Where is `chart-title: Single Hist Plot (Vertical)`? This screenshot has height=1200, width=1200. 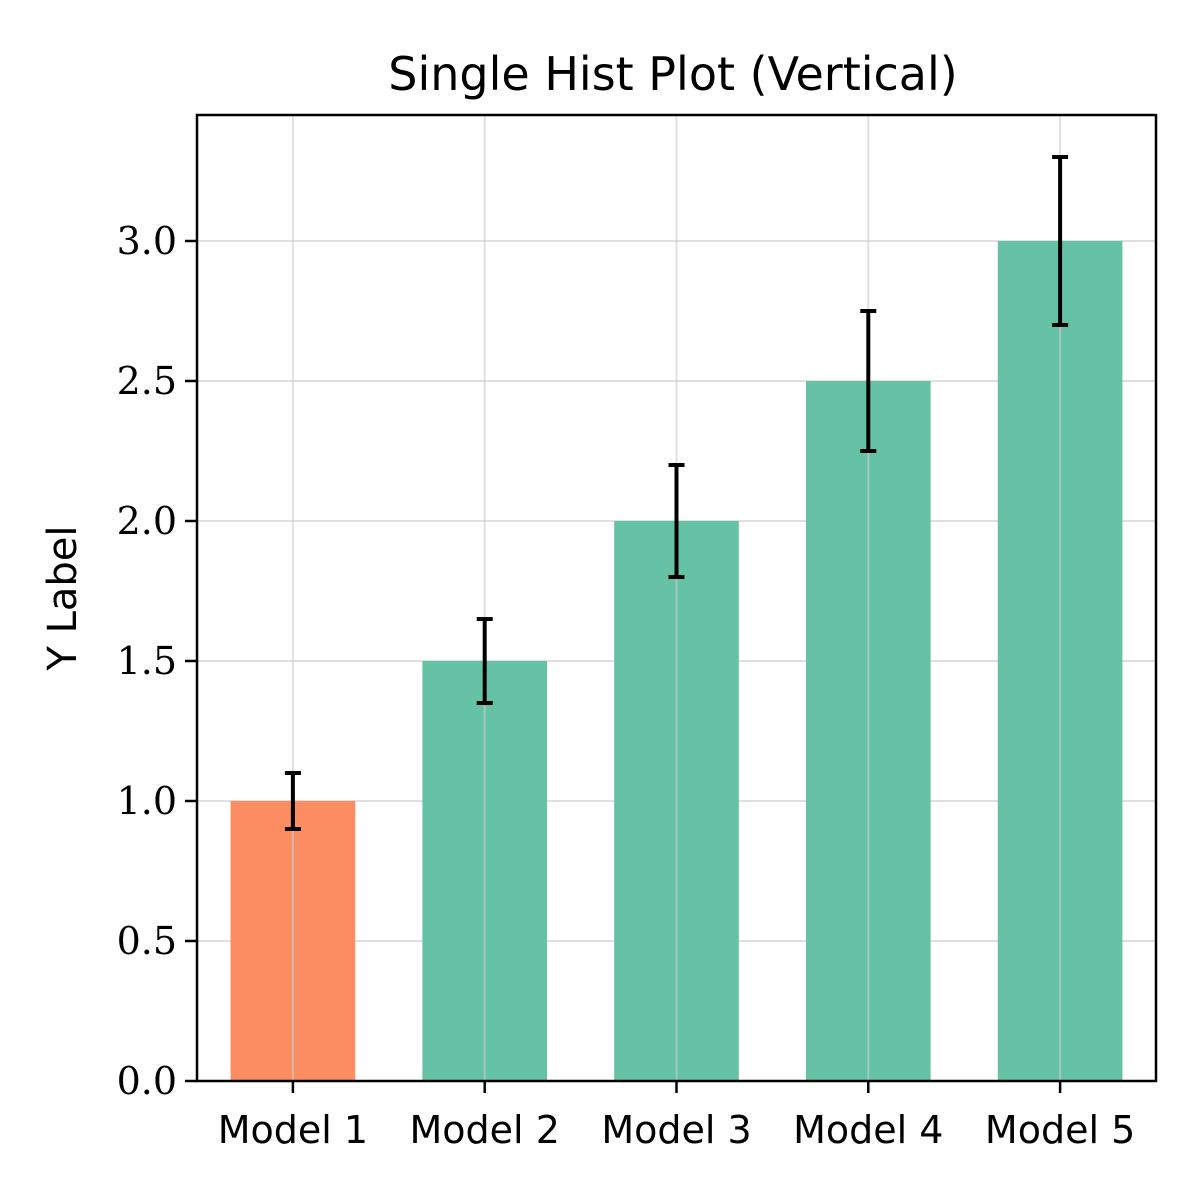
chart-title: Single Hist Plot (Vertical) is located at coordinates (672, 74).